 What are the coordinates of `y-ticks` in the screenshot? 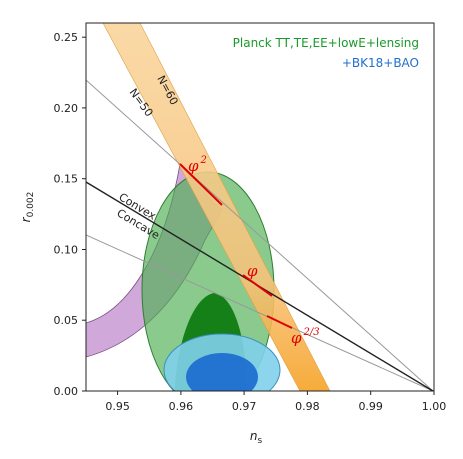 It's located at (84, 214).